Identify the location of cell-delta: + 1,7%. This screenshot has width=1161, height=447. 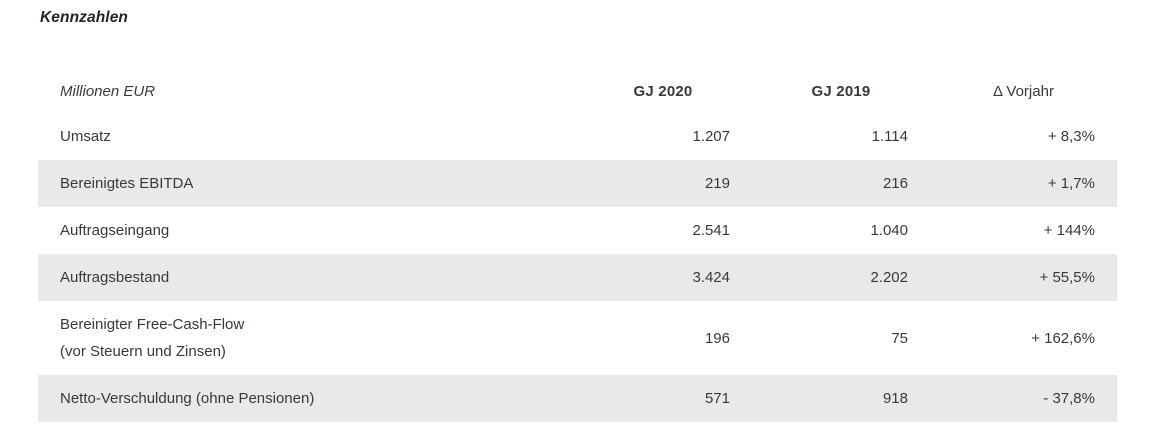
(1071, 183).